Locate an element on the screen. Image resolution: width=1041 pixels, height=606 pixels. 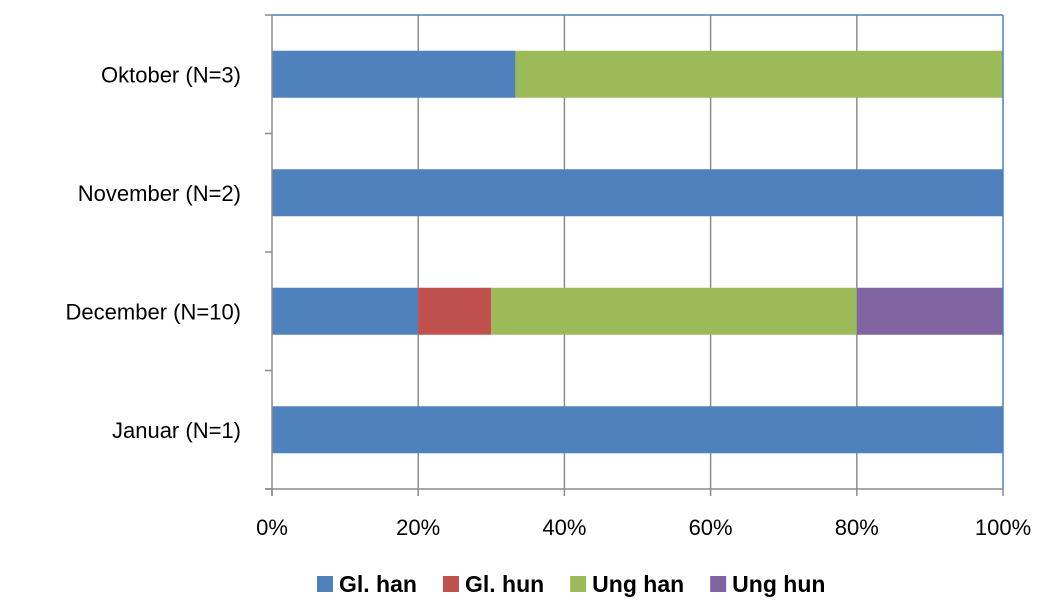
legend-swatch-gl-han is located at coordinates (325, 584).